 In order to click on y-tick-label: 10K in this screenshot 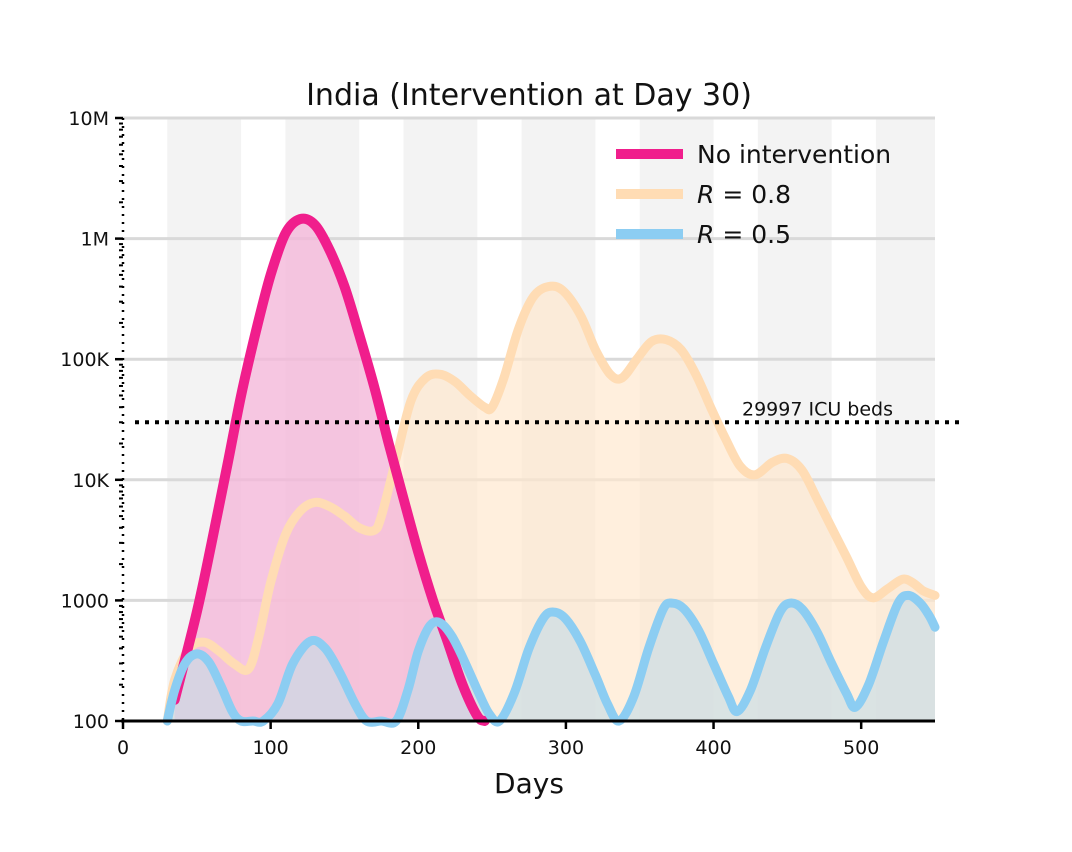, I will do `click(90, 481)`.